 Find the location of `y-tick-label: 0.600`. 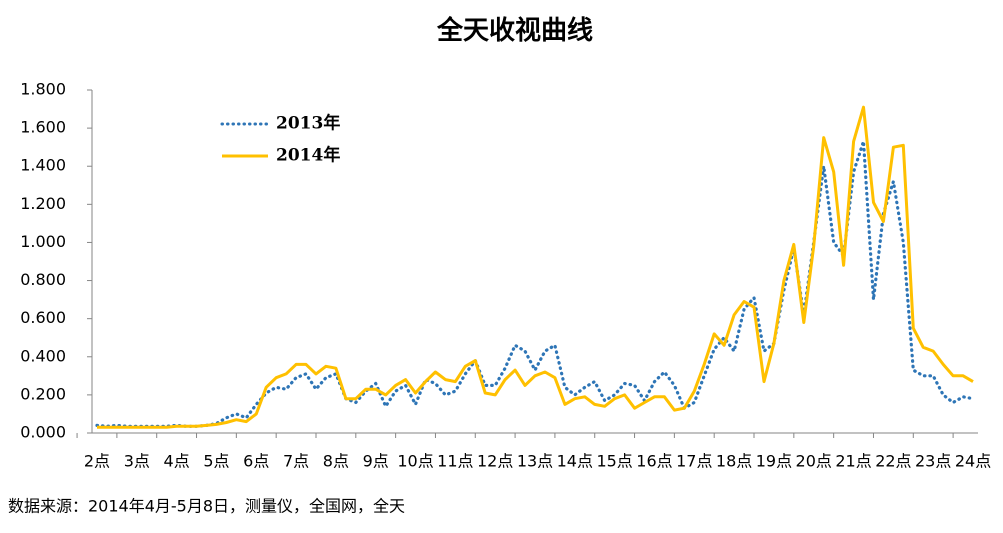

y-tick-label: 0.600 is located at coordinates (43, 317).